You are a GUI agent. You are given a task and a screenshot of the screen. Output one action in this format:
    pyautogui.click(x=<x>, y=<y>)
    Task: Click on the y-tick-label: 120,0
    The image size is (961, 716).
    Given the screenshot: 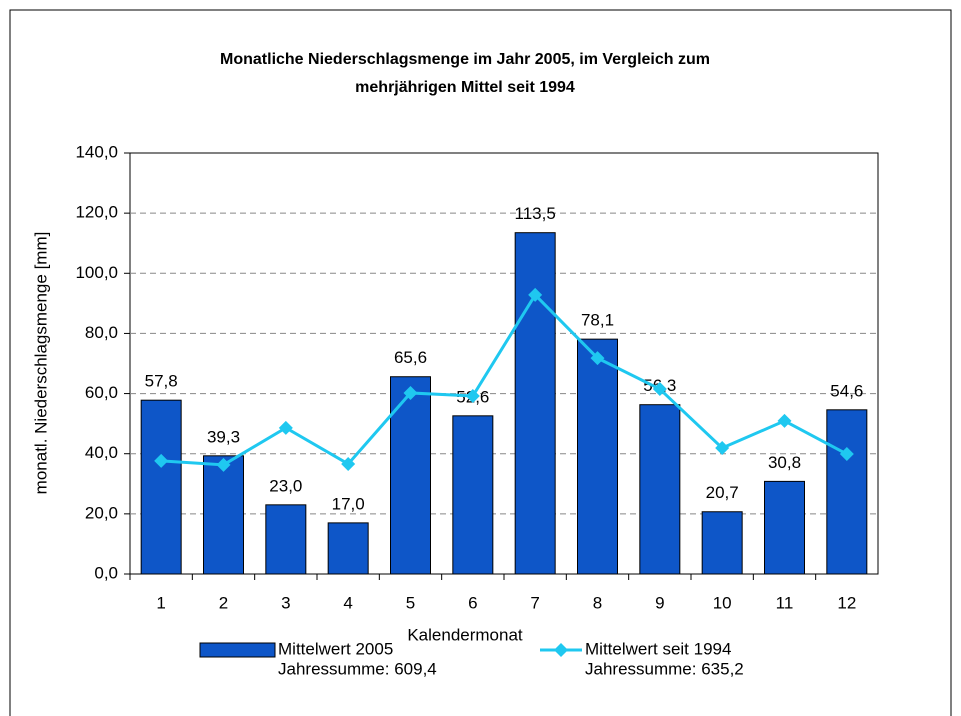 What is the action you would take?
    pyautogui.click(x=96, y=212)
    